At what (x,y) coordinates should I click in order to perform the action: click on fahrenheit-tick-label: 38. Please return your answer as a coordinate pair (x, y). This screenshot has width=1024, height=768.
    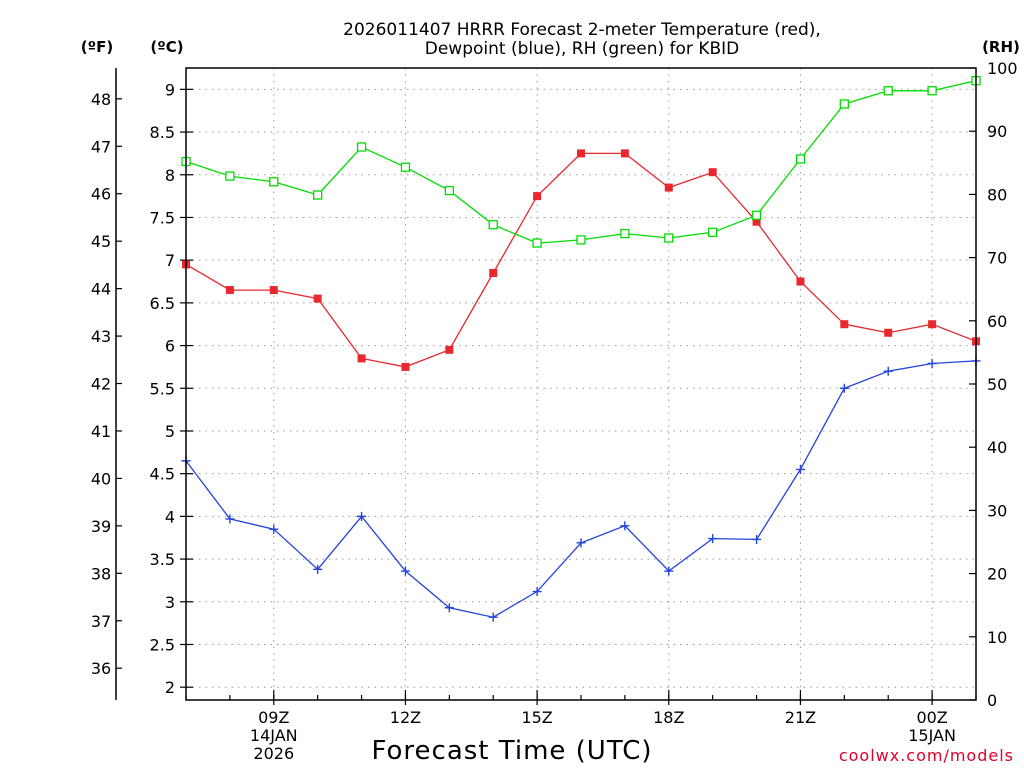
    Looking at the image, I should click on (101, 573).